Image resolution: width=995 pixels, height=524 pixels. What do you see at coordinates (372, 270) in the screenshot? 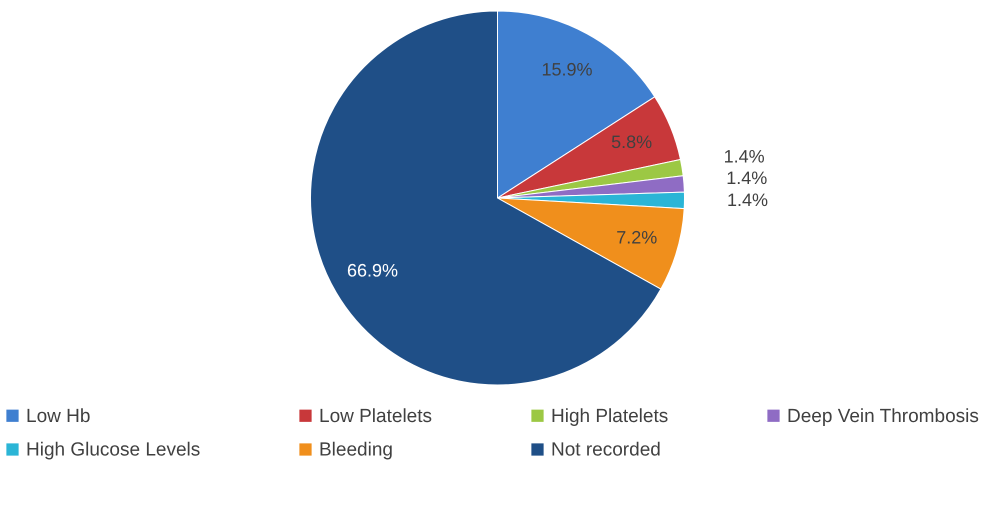
I see `data-label: 66.9%` at bounding box center [372, 270].